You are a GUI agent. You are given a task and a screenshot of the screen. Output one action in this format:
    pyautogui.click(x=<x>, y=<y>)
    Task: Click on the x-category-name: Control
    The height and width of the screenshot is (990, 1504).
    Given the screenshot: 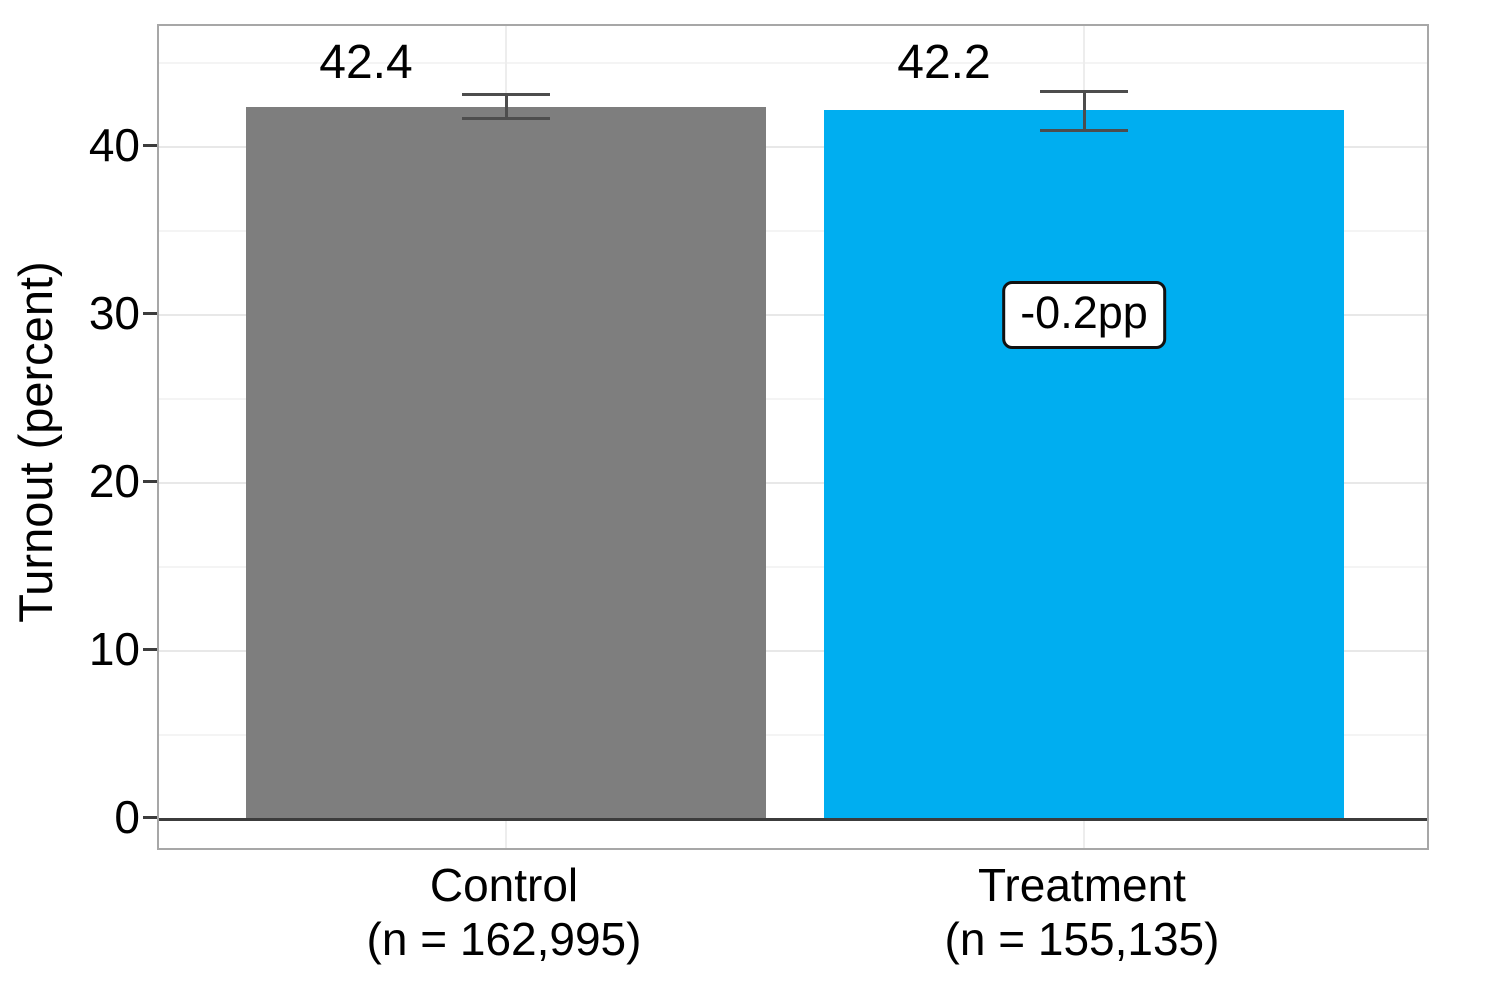 What is the action you would take?
    pyautogui.click(x=504, y=885)
    